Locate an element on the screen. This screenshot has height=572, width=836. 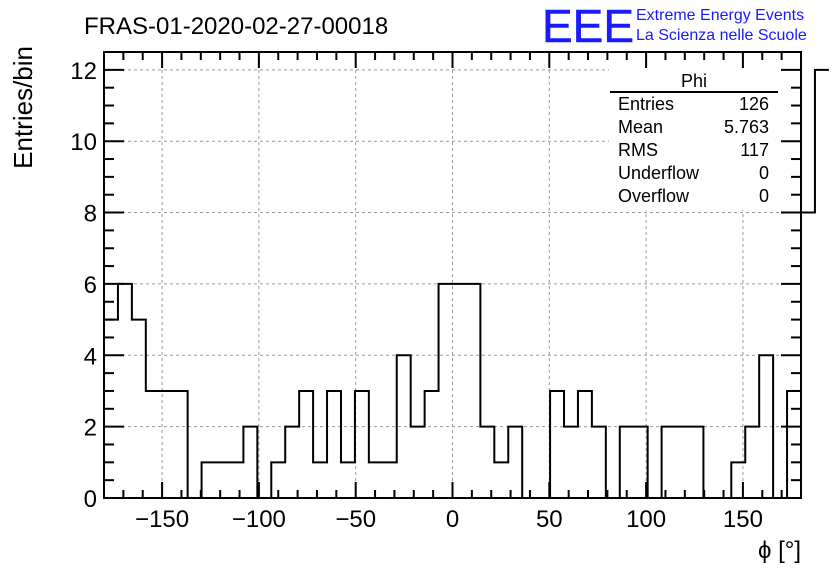
y-tick-label: 4 is located at coordinates (90, 356).